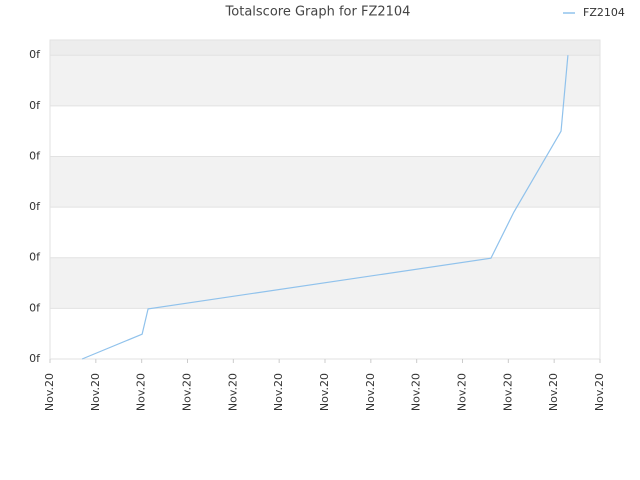  What do you see at coordinates (604, 12) in the screenshot?
I see `legend-label: FZ2104` at bounding box center [604, 12].